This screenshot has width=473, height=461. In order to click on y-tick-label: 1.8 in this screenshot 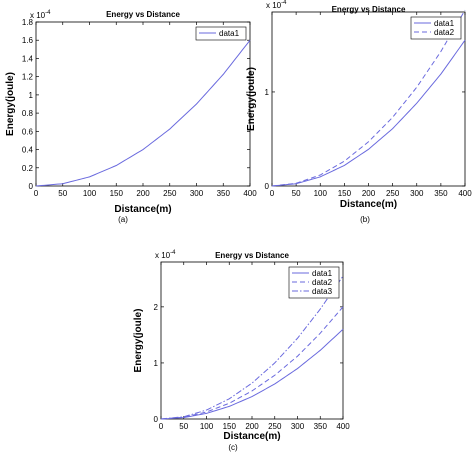, I will do `click(28, 22)`.